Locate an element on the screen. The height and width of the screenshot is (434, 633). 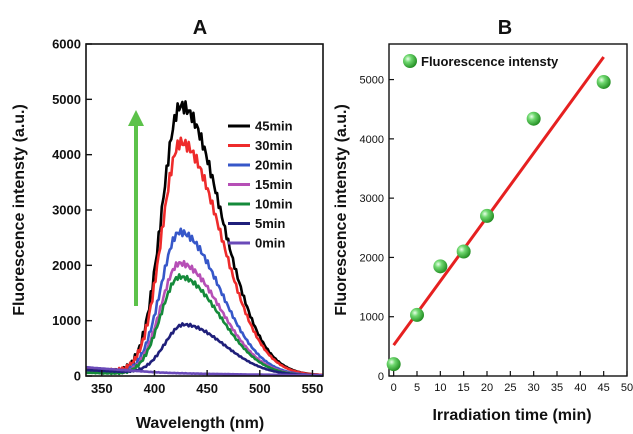
y-tick-label: 6000 is located at coordinates (66, 44).